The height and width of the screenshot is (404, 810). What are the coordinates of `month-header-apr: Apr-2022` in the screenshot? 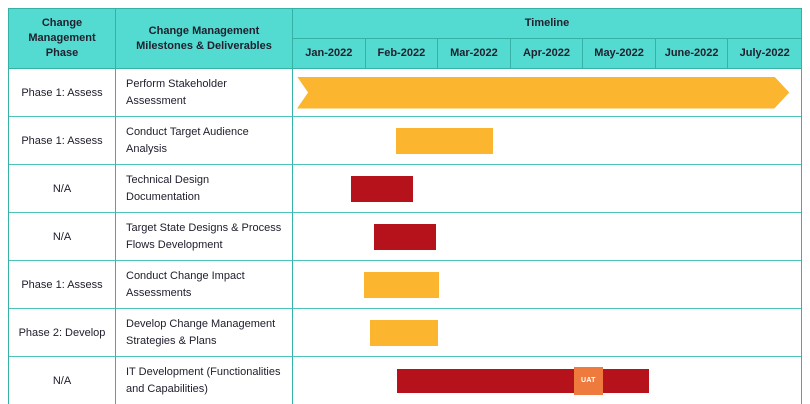 It's located at (547, 54).